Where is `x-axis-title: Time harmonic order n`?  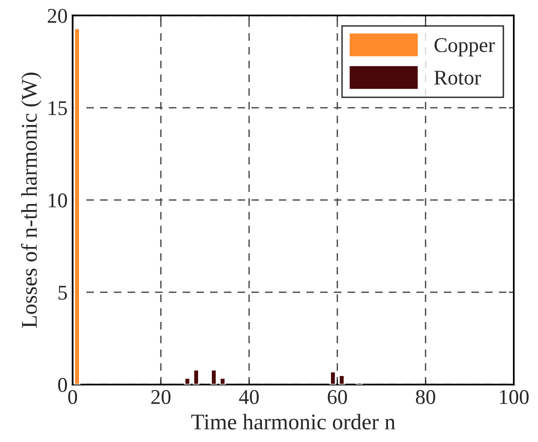
x-axis-title: Time harmonic order n is located at coordinates (293, 422).